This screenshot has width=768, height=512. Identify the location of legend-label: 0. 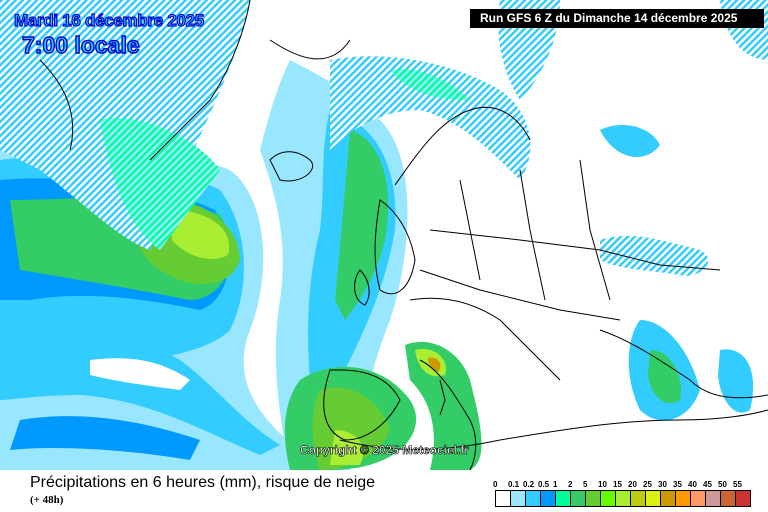
(495, 484).